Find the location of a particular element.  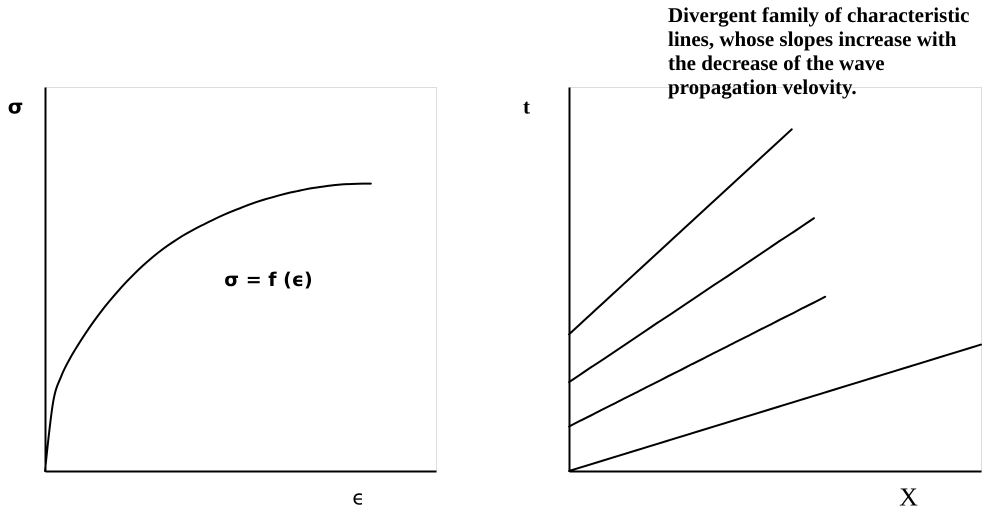

y-axis-title: σ is located at coordinates (16, 106).